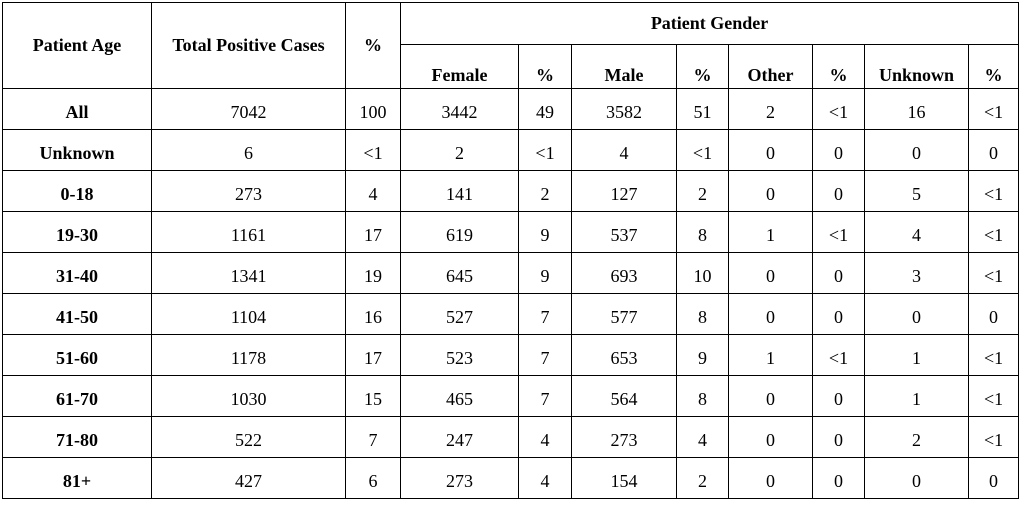  What do you see at coordinates (459, 191) in the screenshot?
I see `value-cell: 141` at bounding box center [459, 191].